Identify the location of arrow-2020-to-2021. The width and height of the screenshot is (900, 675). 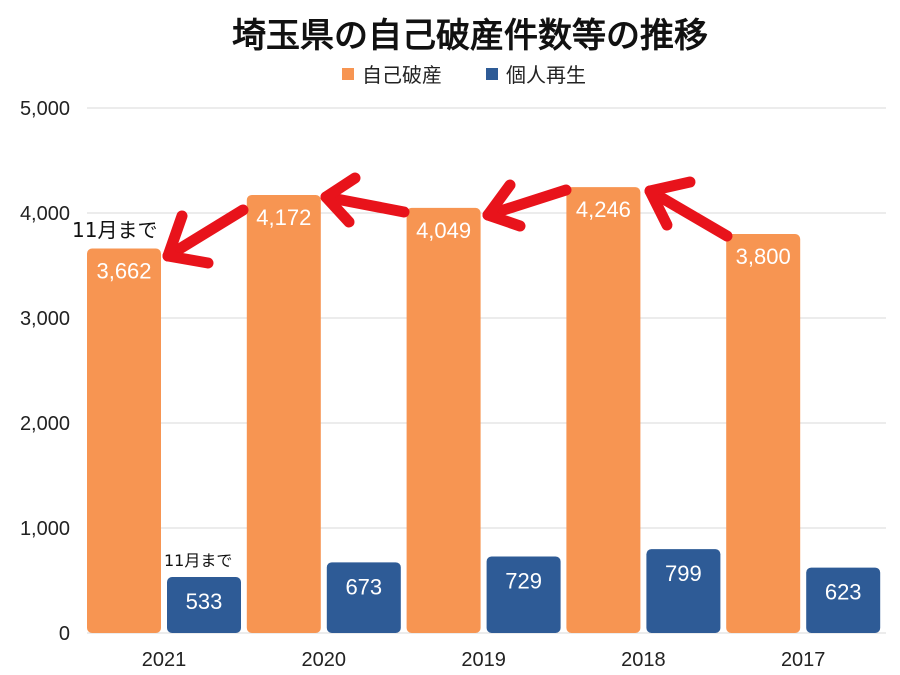
(205, 236).